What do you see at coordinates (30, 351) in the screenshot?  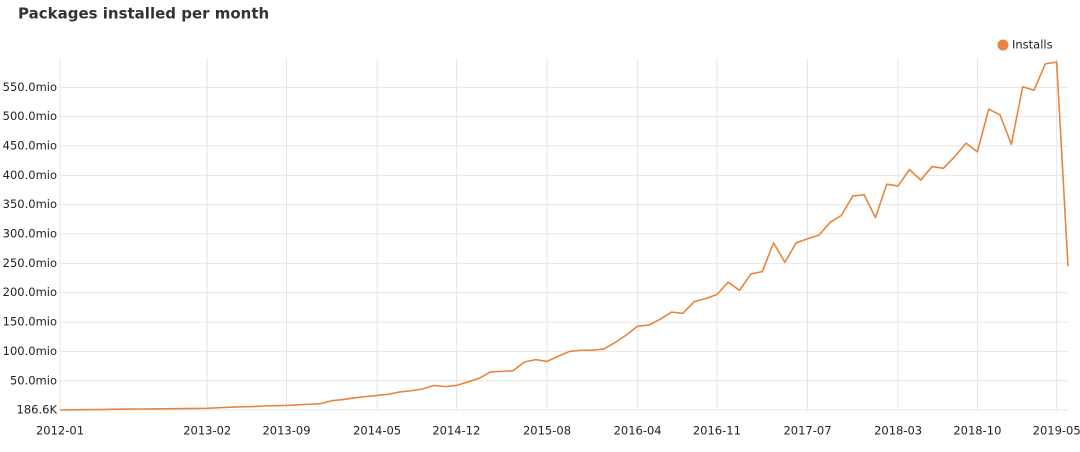 I see `y-tick-label: 100.0mio` at bounding box center [30, 351].